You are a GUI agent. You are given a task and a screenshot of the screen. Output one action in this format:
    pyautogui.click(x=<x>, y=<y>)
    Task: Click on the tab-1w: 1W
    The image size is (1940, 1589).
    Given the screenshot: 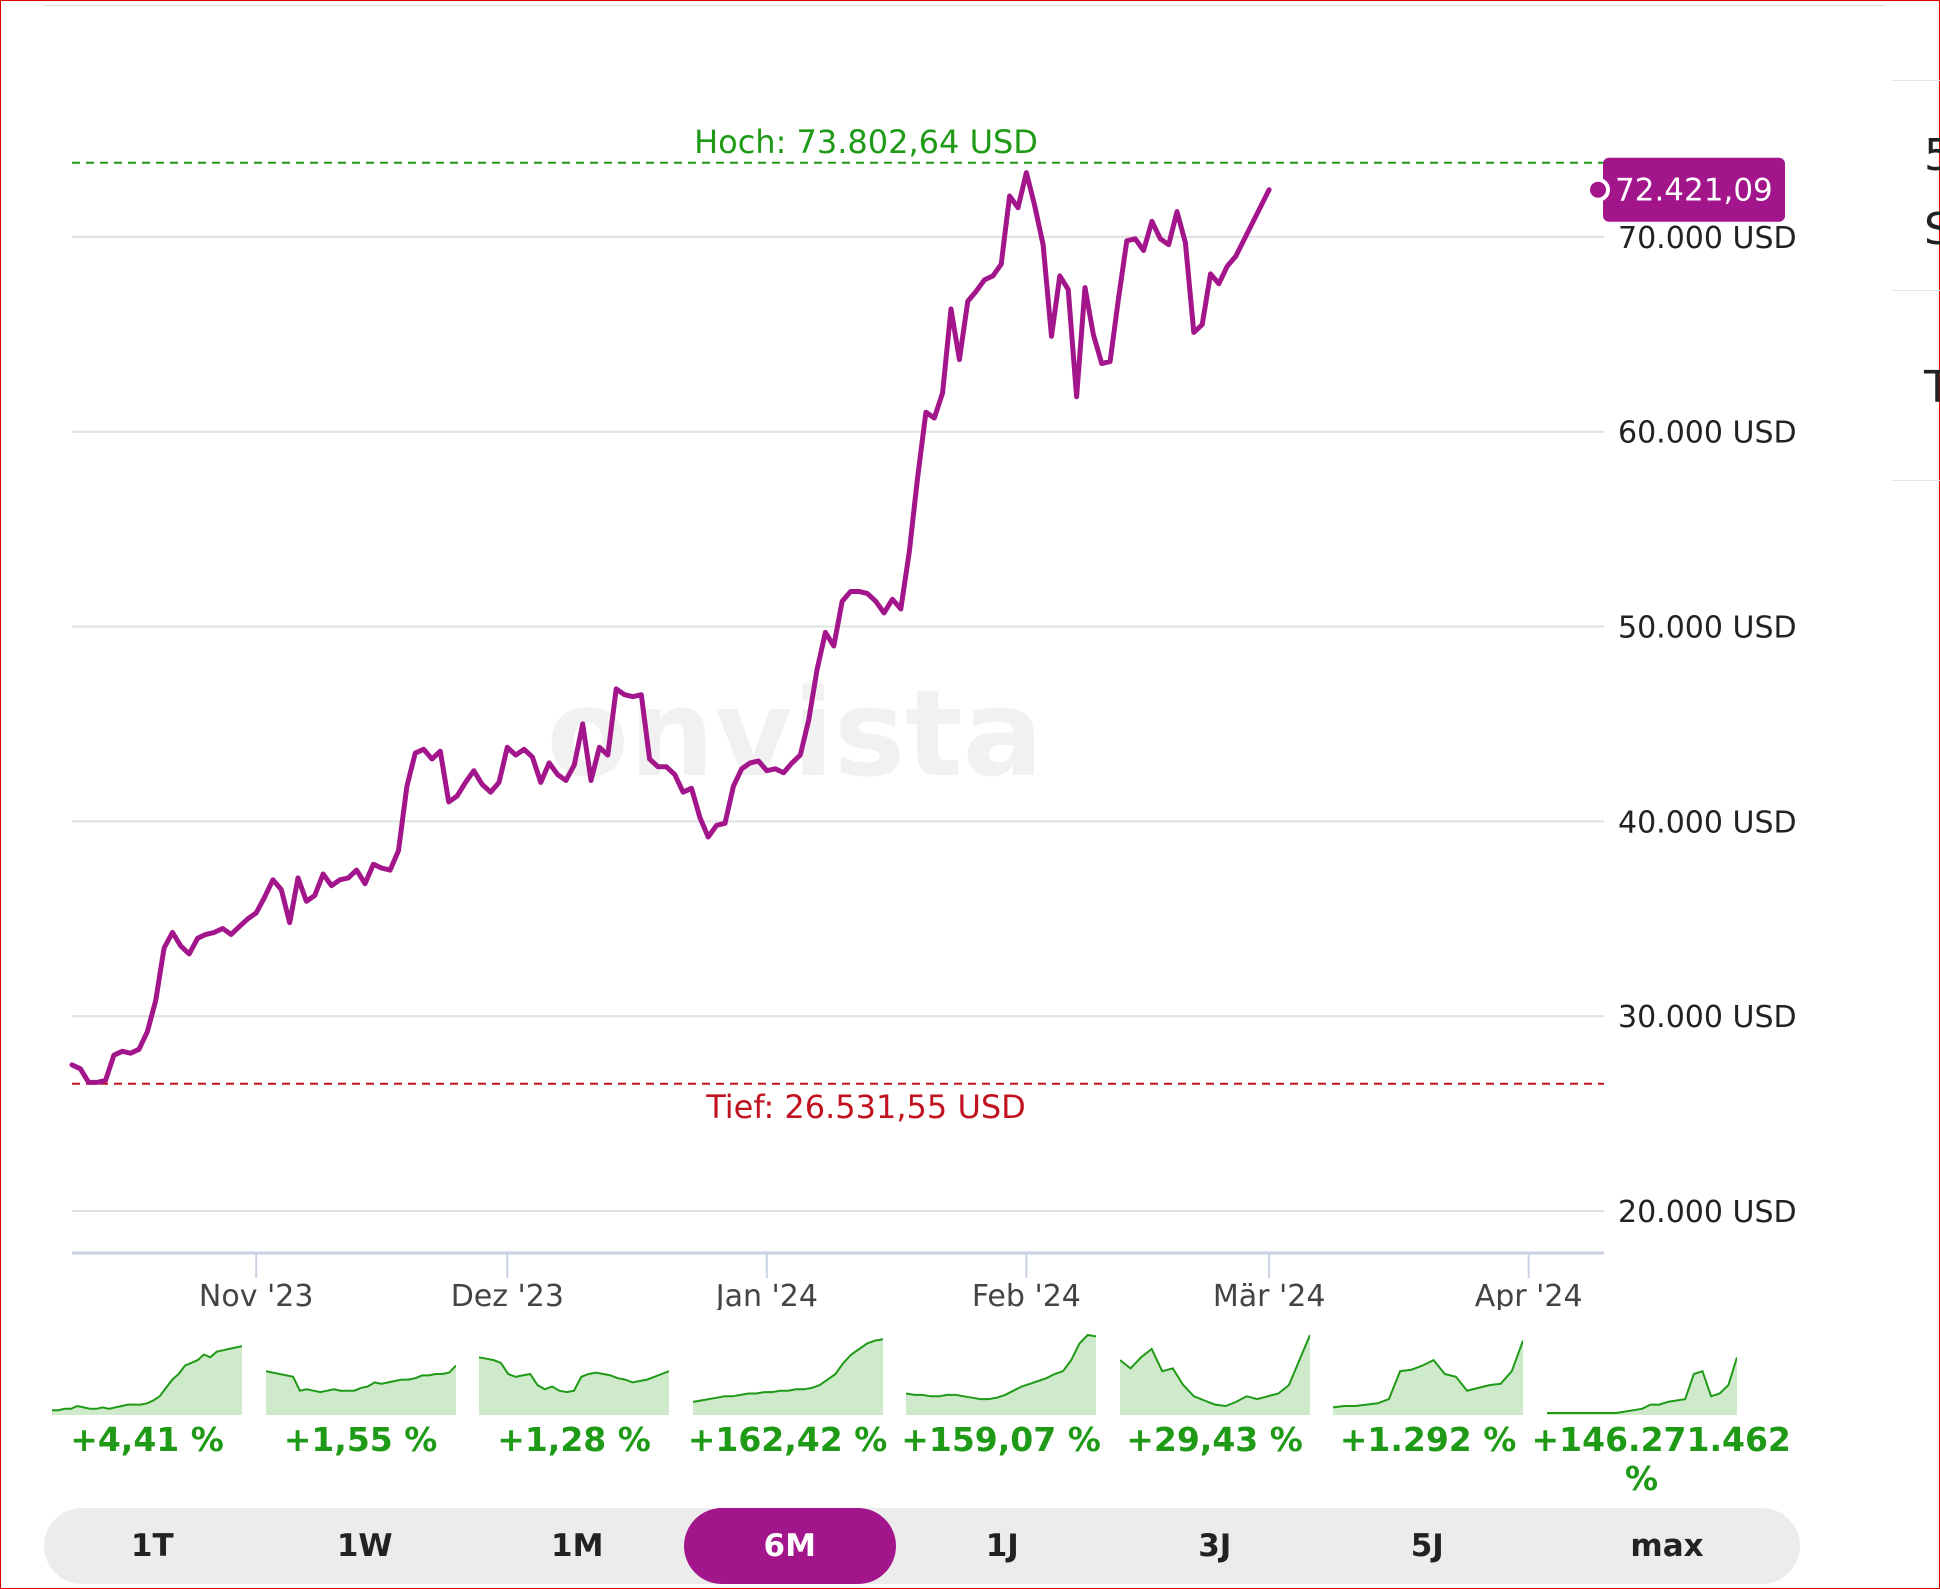 What is the action you would take?
    pyautogui.click(x=364, y=1546)
    